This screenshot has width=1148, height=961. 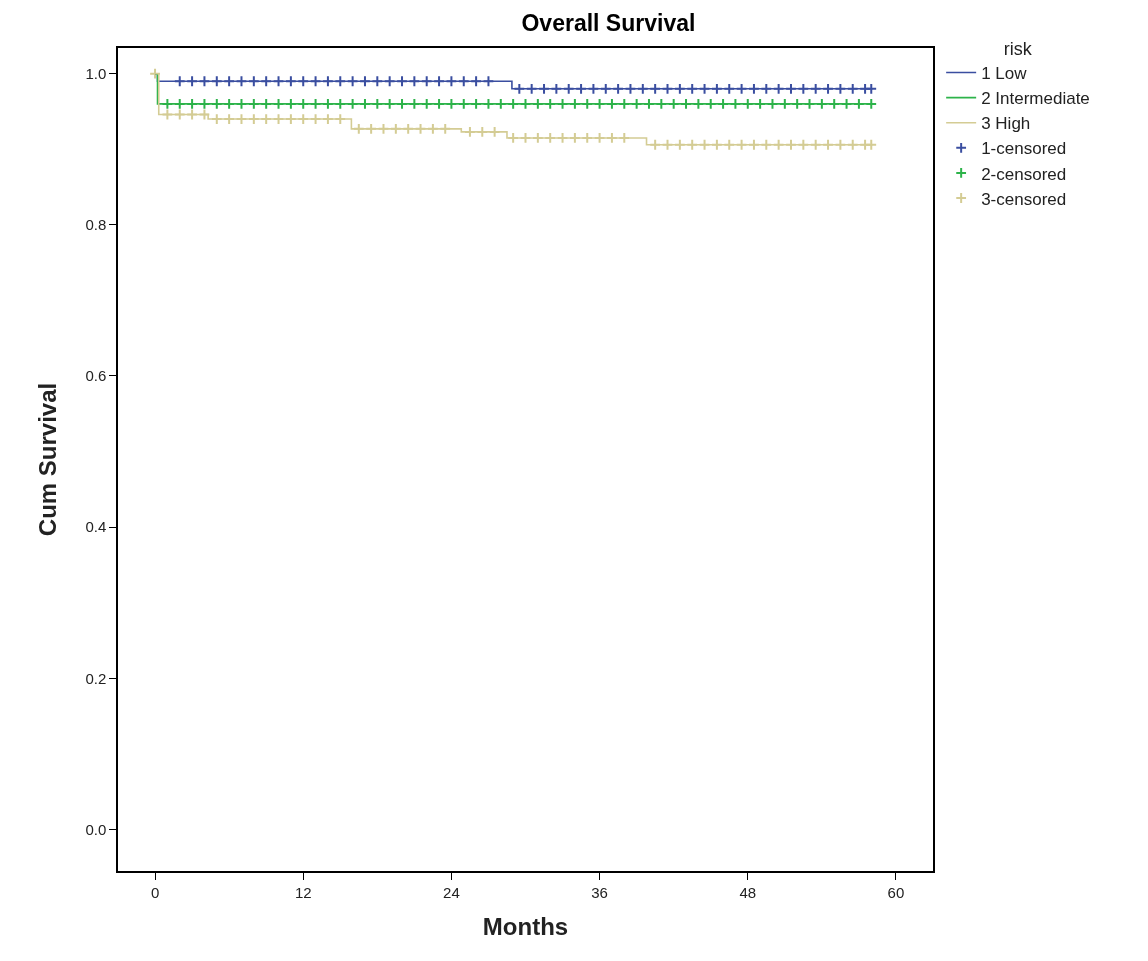 What do you see at coordinates (96, 376) in the screenshot?
I see `y-tick-label: 0.6` at bounding box center [96, 376].